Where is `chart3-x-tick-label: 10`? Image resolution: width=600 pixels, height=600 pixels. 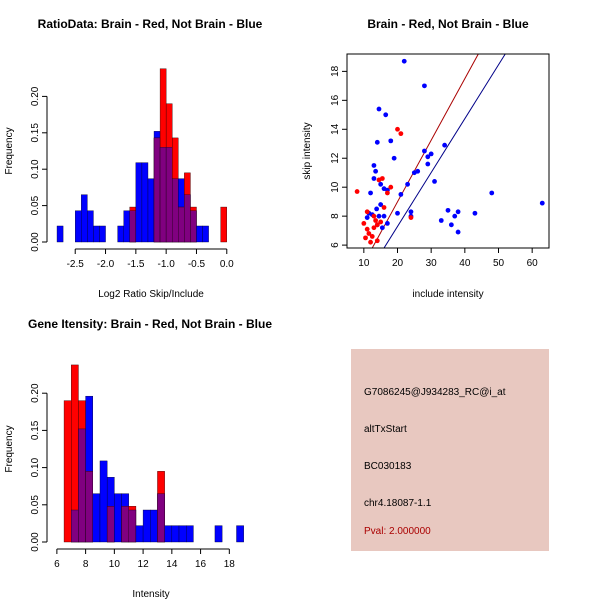 chart3-x-tick-label: 10 is located at coordinates (115, 564).